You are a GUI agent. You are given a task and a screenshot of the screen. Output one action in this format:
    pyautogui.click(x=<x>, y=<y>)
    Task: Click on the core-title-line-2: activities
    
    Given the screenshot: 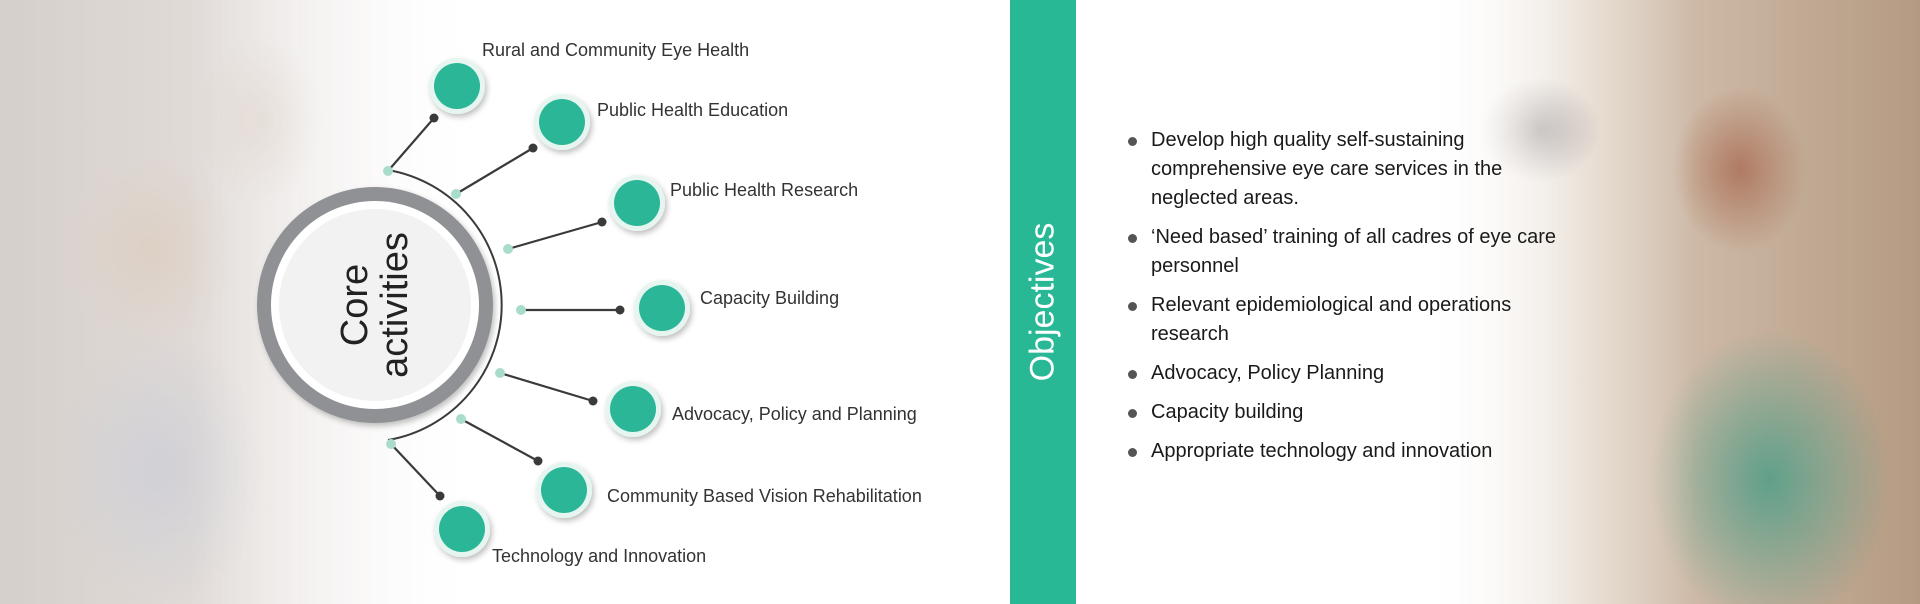 What is the action you would take?
    pyautogui.click(x=395, y=305)
    